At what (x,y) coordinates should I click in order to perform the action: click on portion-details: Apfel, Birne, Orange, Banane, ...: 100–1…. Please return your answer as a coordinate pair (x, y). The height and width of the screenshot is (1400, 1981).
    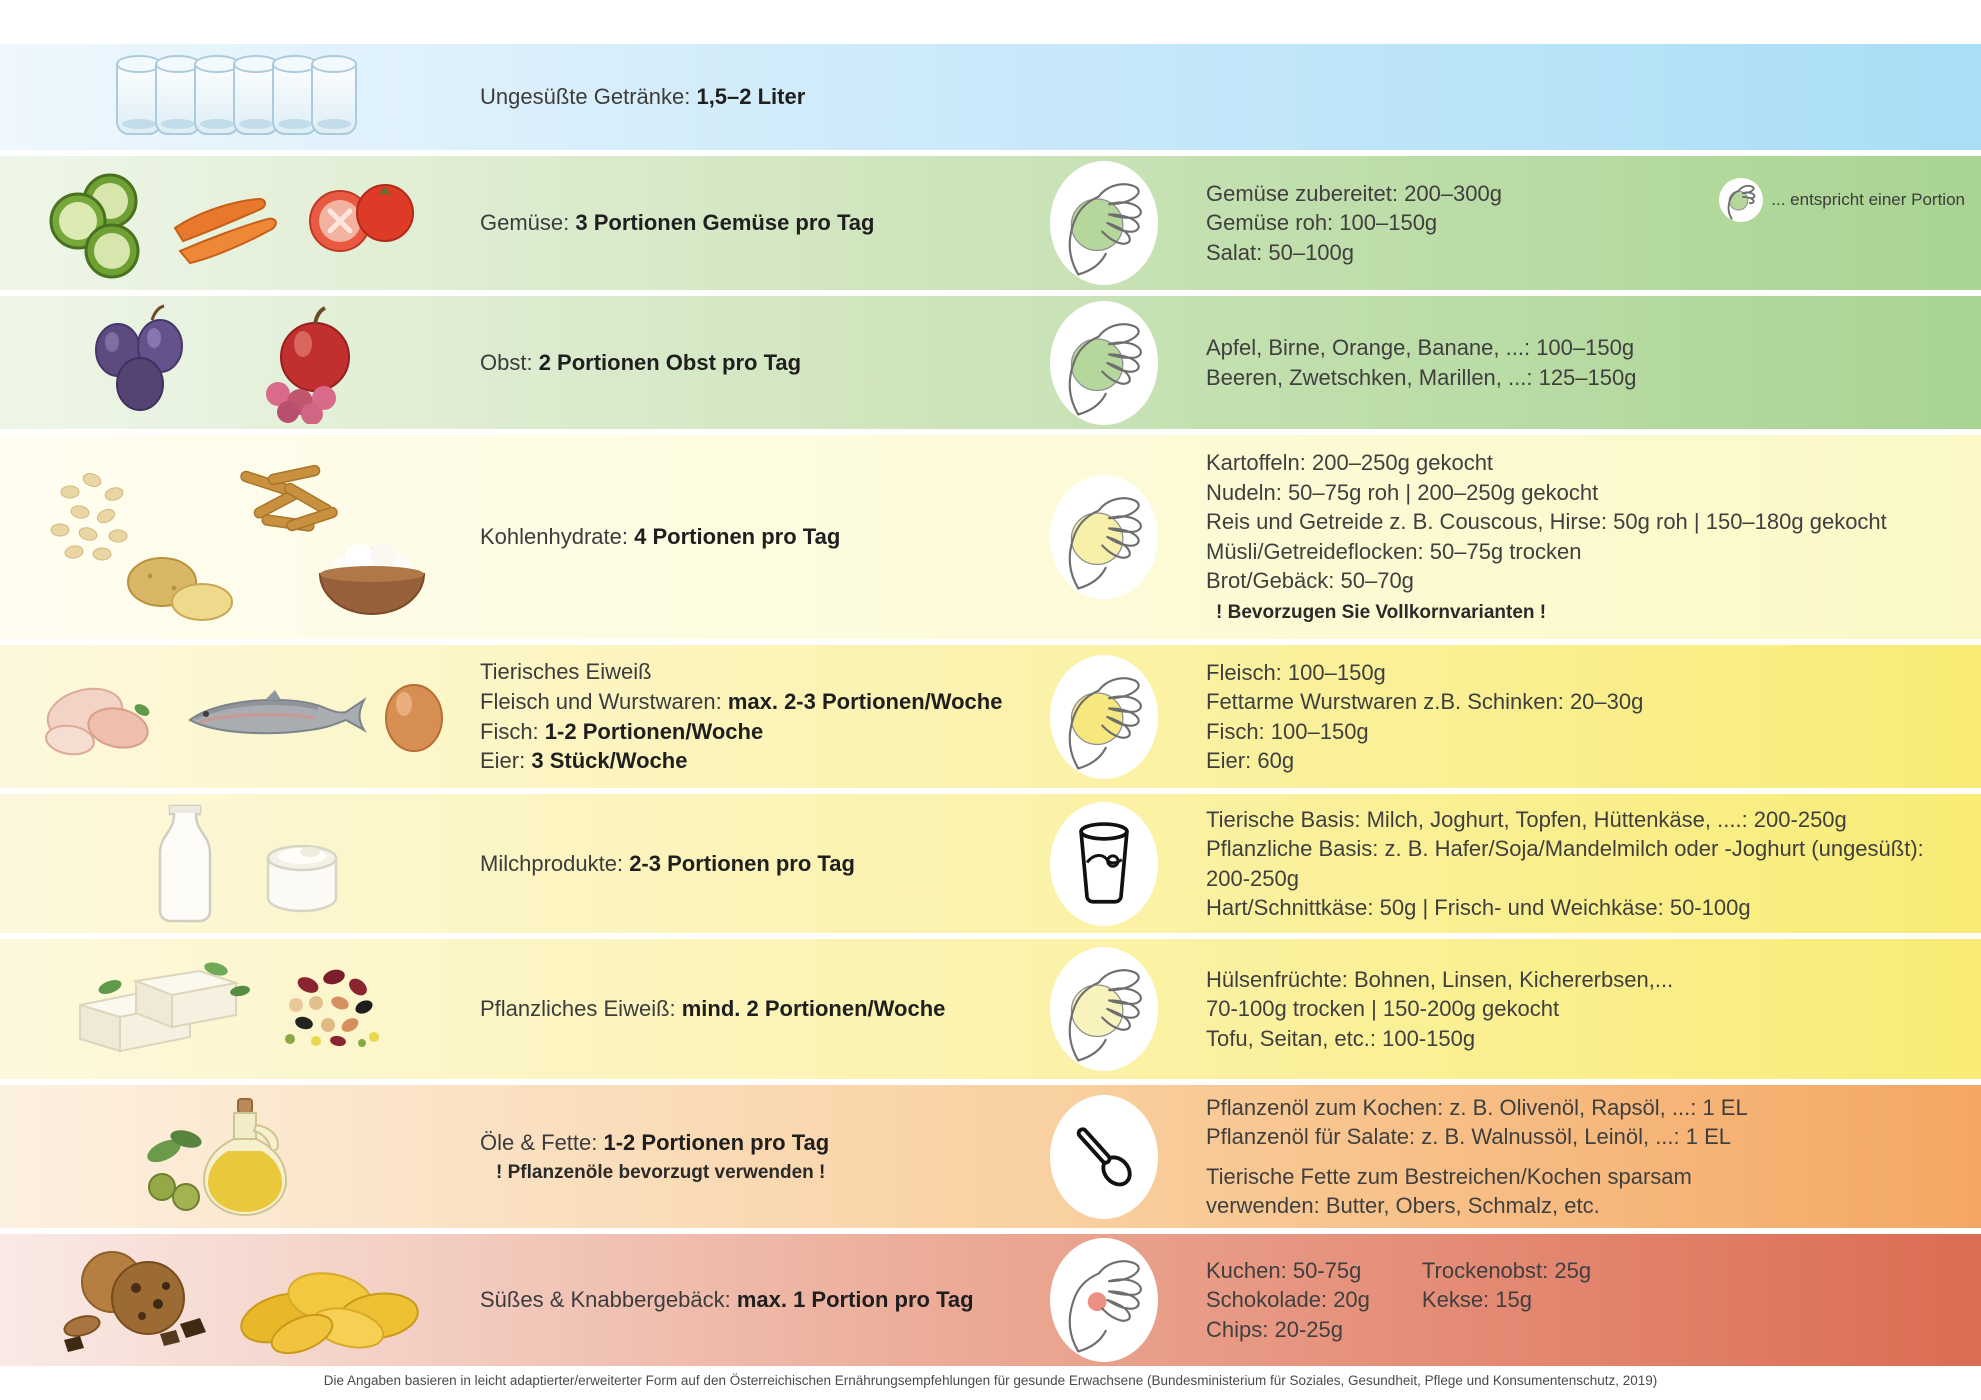
    Looking at the image, I should click on (1575, 362).